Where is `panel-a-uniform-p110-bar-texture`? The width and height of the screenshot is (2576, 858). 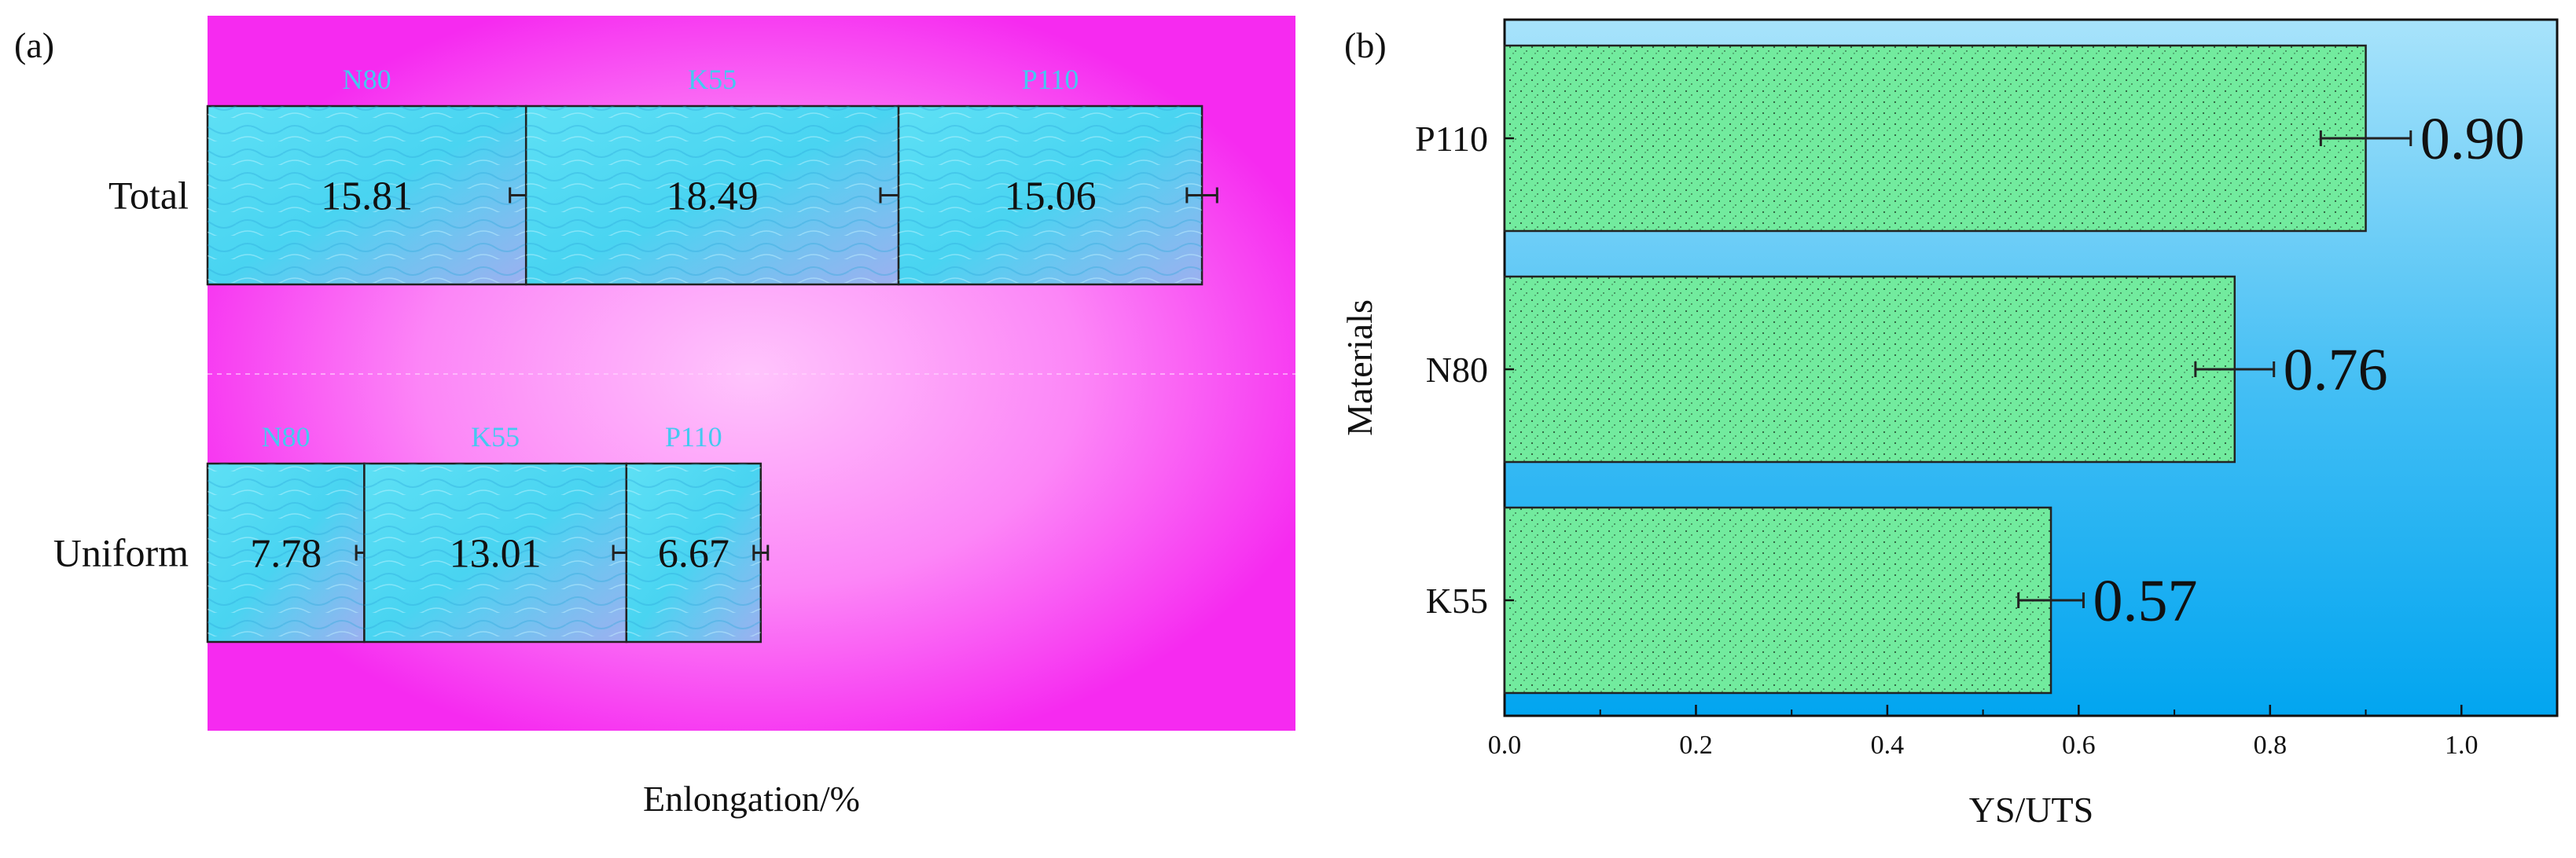
panel-a-uniform-p110-bar-texture is located at coordinates (693, 553).